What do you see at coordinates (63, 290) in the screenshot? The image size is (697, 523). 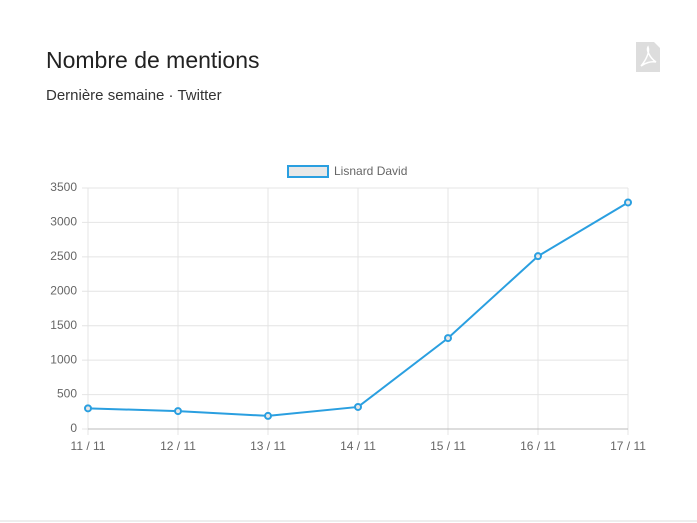 I see `y-tick-label: 2000` at bounding box center [63, 290].